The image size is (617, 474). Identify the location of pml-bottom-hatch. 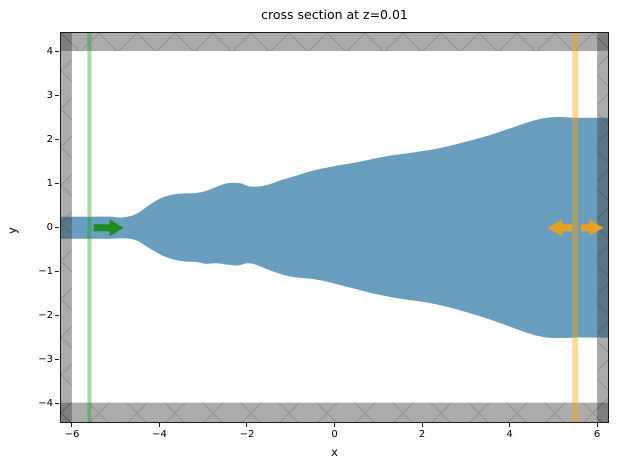
(334, 412).